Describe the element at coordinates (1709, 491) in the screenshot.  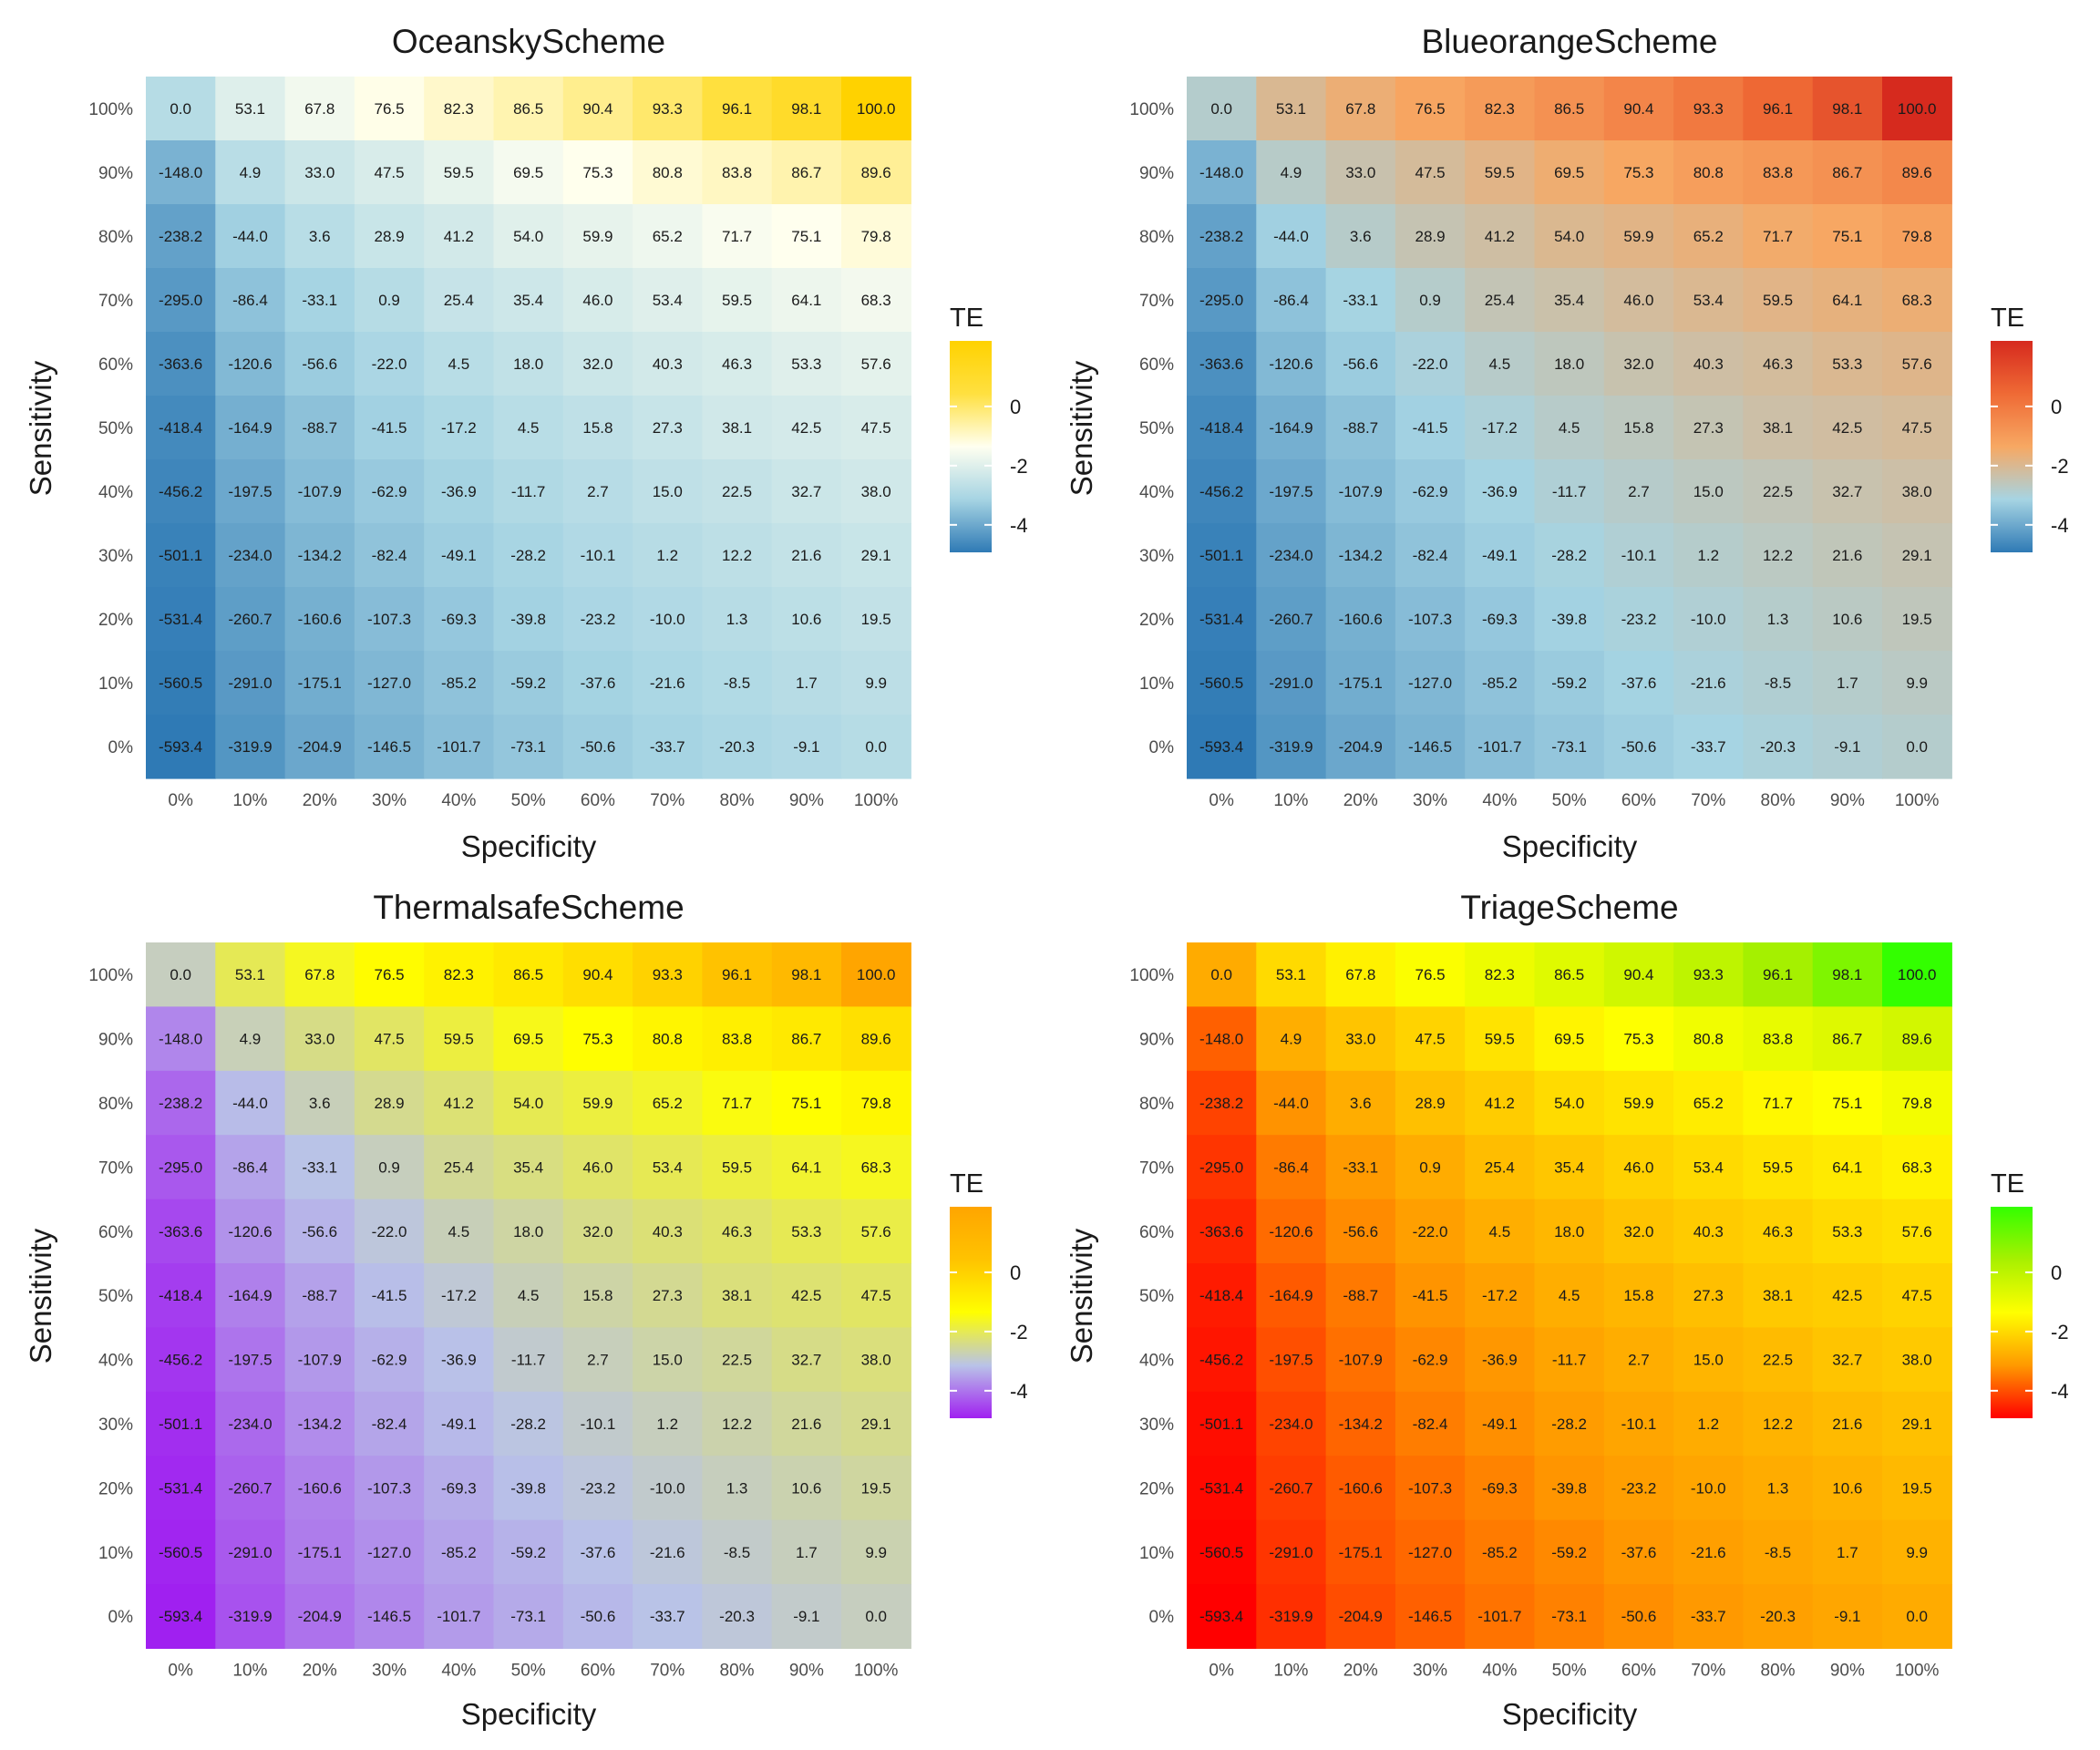
I see `cell-value-label: 15.0` at that location.